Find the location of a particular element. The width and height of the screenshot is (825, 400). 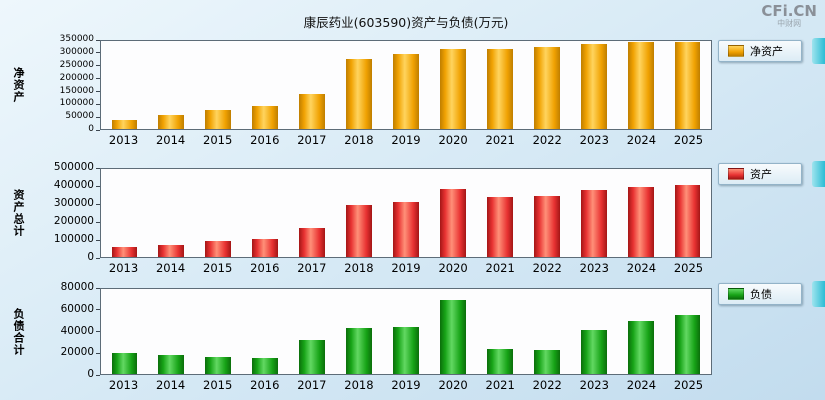

bar-net-assets-2020 is located at coordinates (453, 88).